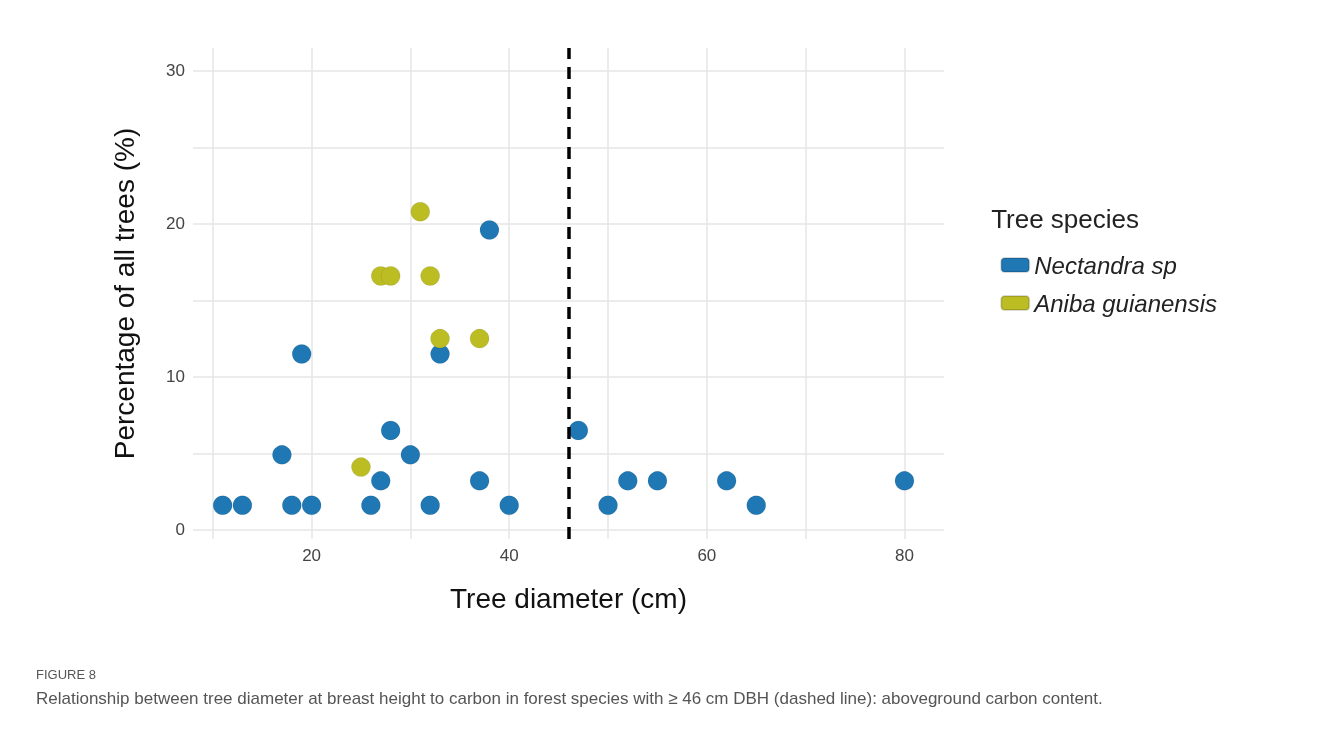 Image resolution: width=1325 pixels, height=735 pixels. I want to click on legend-label: Aniba guianensis, so click(1125, 303).